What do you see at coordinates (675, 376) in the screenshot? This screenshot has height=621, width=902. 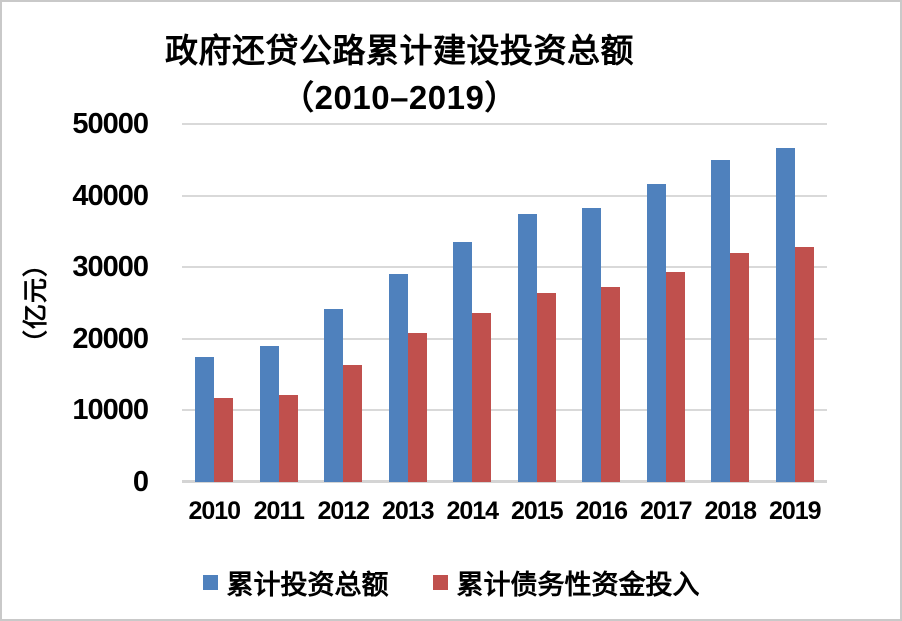 I see `bar-series2-2017` at bounding box center [675, 376].